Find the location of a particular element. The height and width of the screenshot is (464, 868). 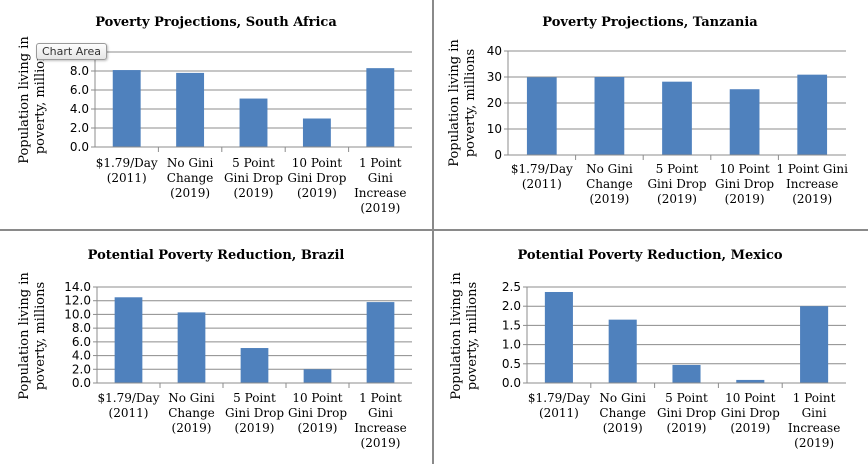

y-tick-label: 14.0 is located at coordinates (77, 287).